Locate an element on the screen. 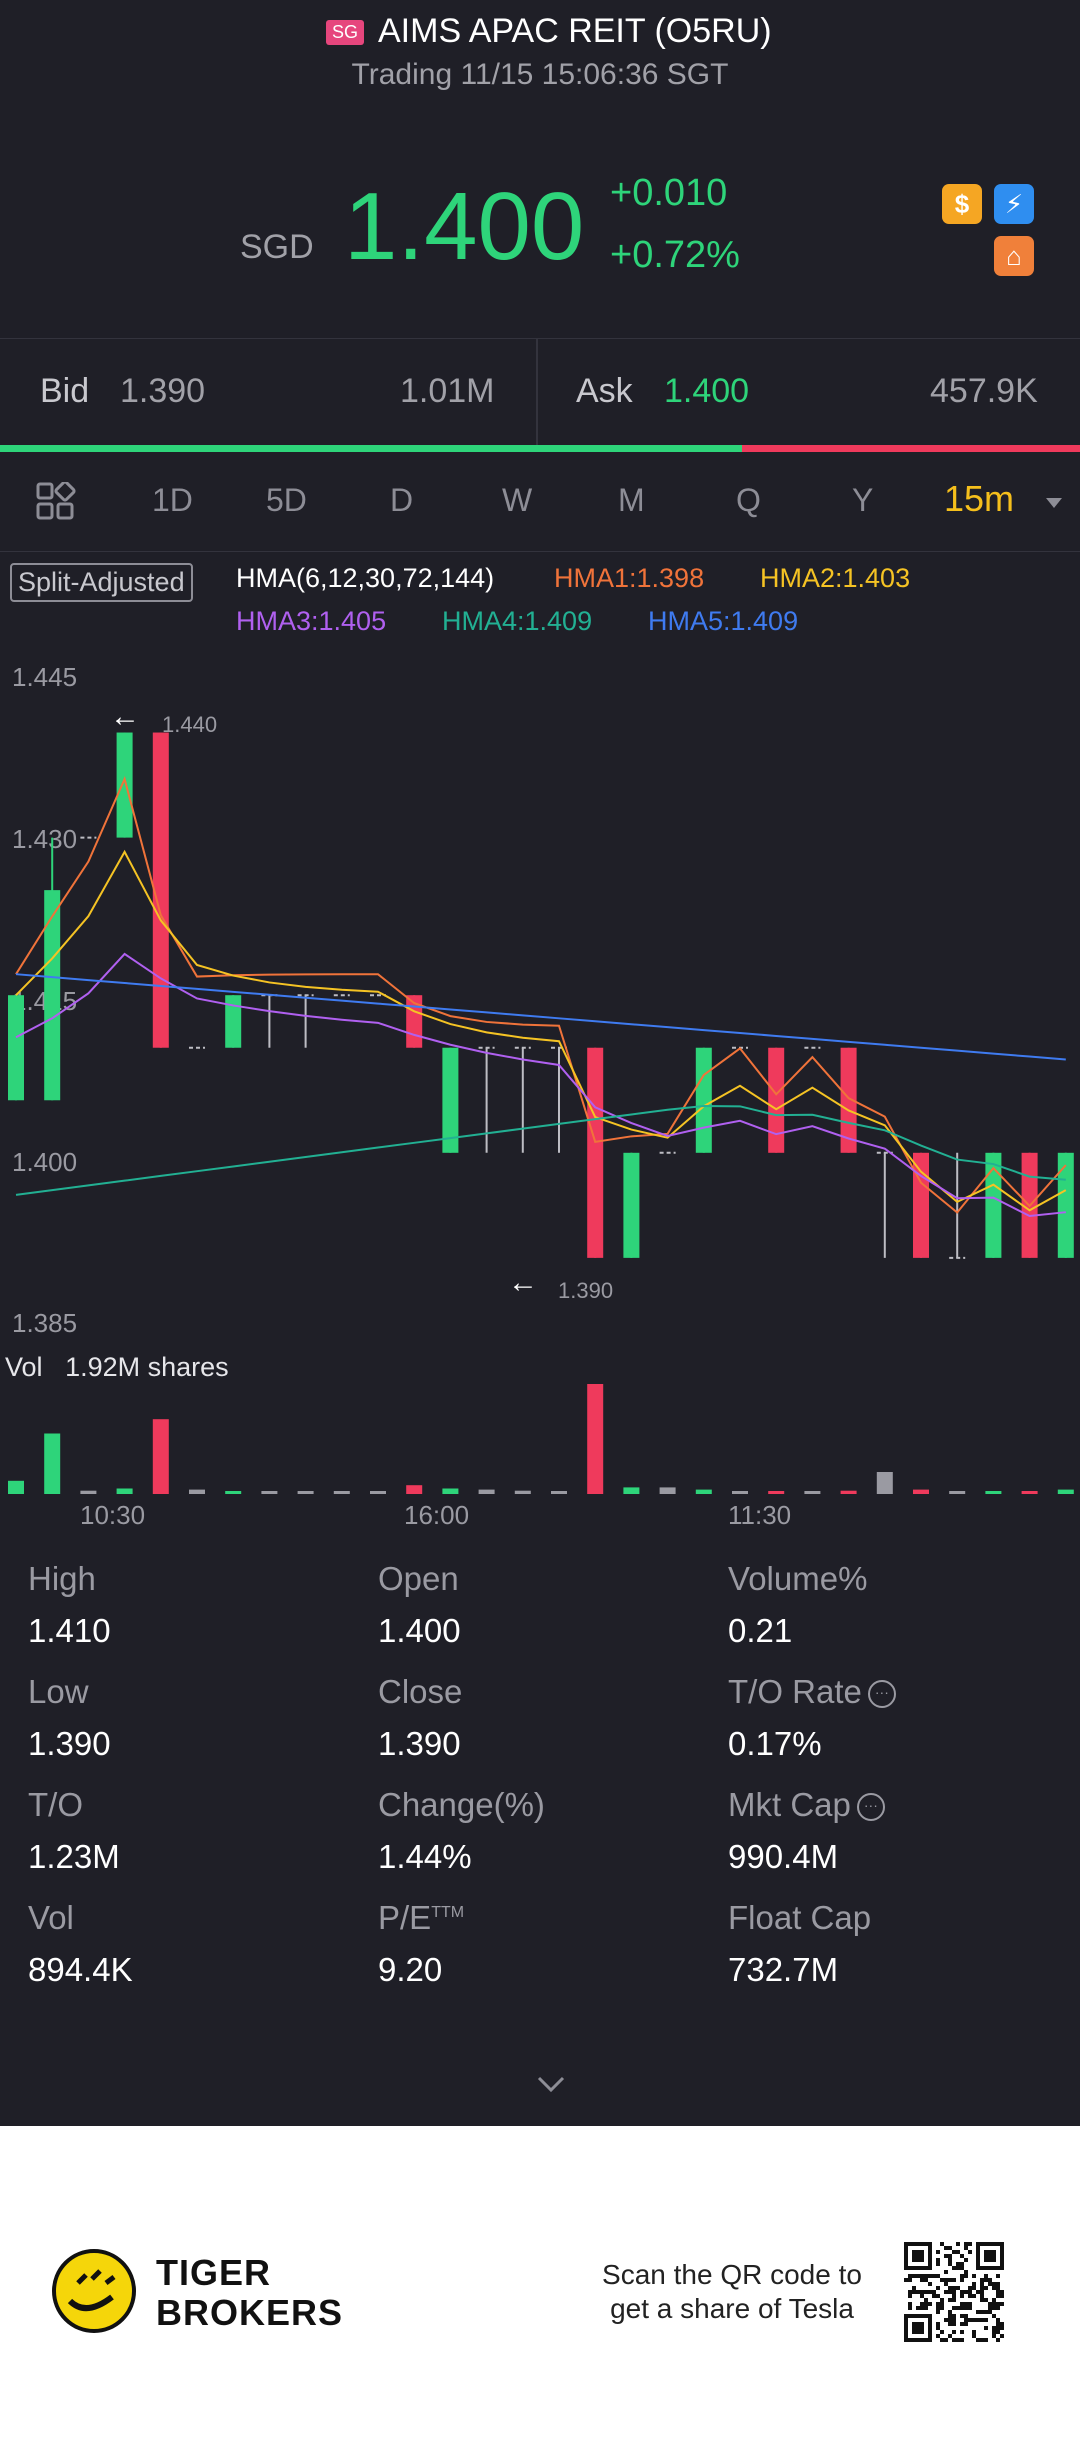  tab-m: M is located at coordinates (631, 500).